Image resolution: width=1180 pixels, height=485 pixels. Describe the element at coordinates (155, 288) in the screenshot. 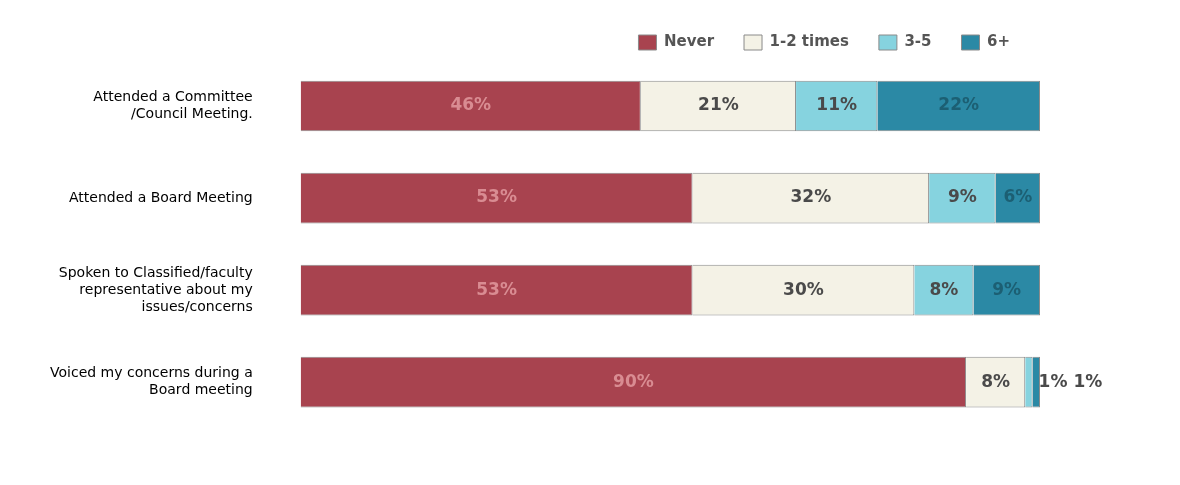

I see `y-tick-label: Spoken to Classified/faculty representative about my issues/concerns` at that location.